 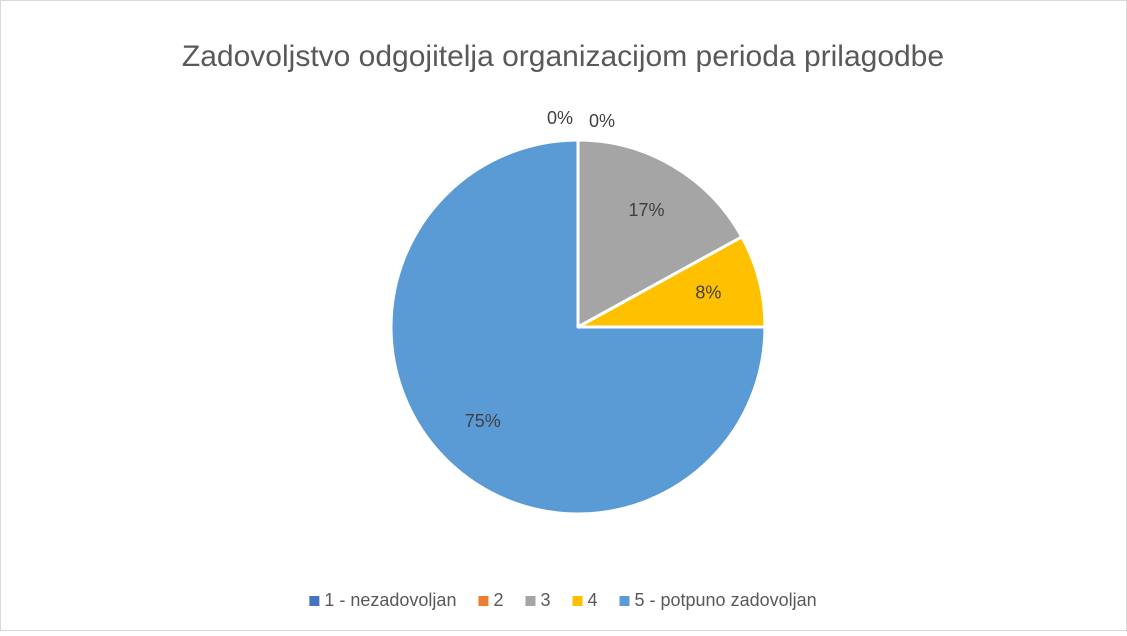 I want to click on legend-label: 1 - nezadovoljan, so click(x=390, y=600).